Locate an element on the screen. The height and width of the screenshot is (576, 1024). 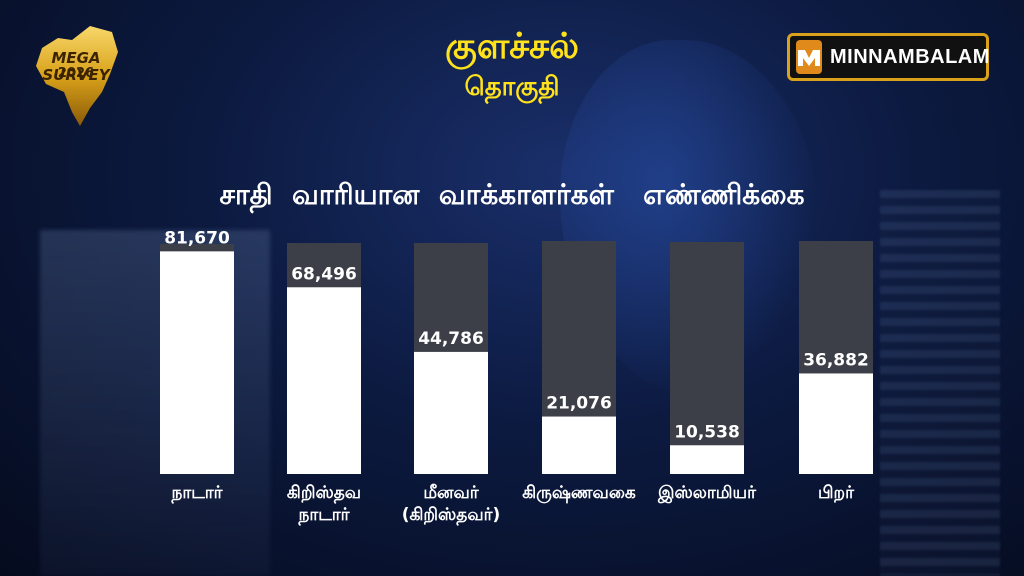
bar-track is located at coordinates (707, 358).